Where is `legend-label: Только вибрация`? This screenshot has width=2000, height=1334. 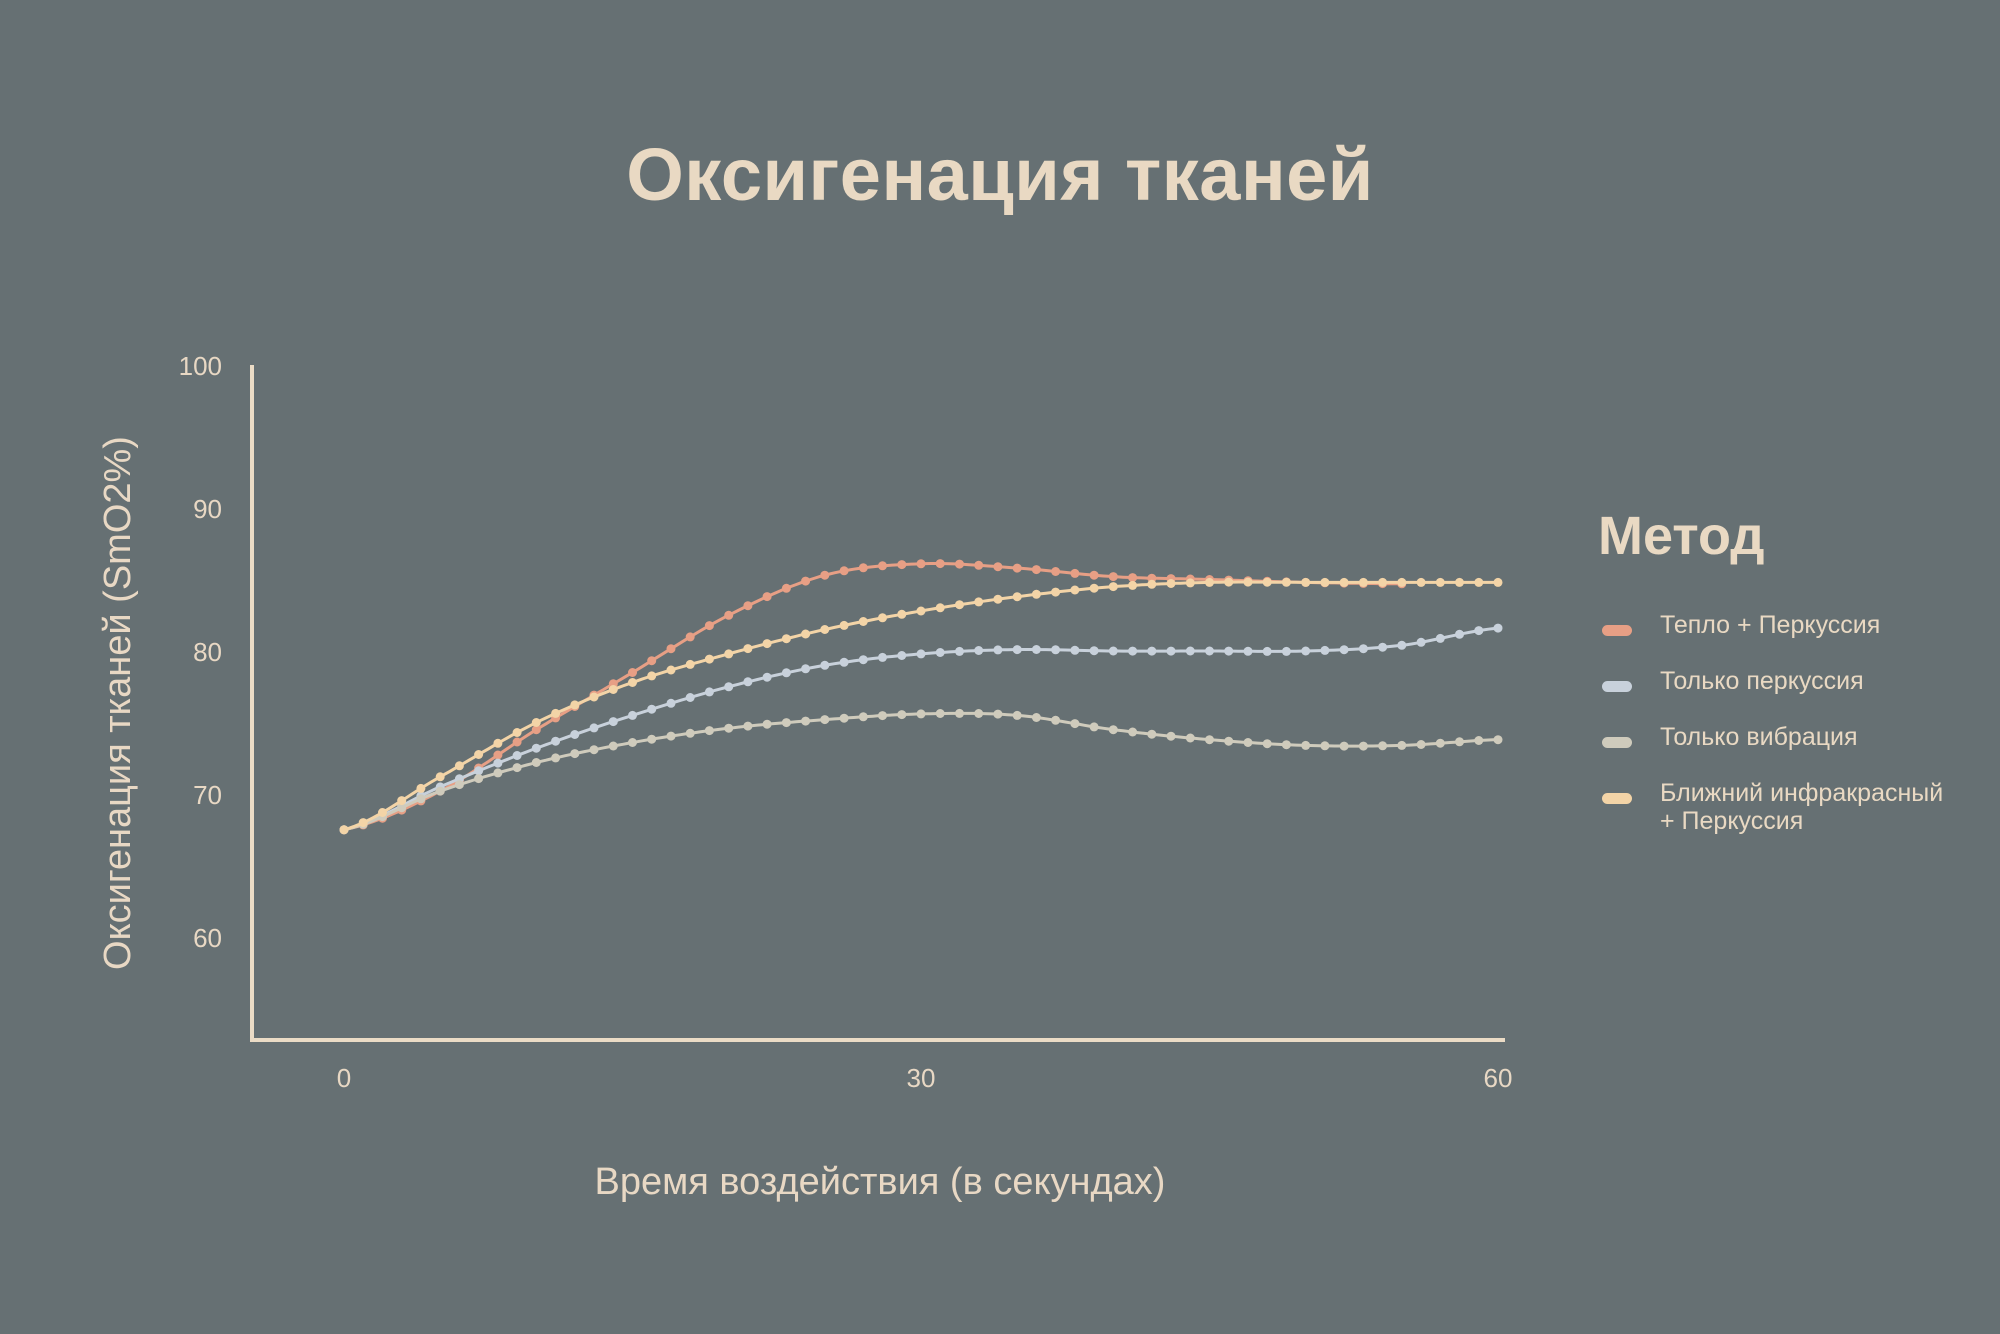
legend-label: Только вибрация is located at coordinates (1759, 737).